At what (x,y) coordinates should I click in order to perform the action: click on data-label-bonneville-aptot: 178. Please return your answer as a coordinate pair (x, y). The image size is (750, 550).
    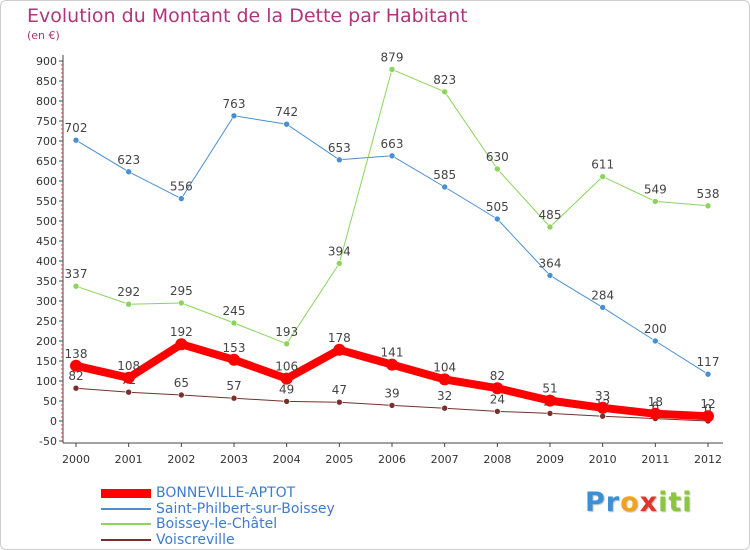
    Looking at the image, I should click on (339, 338).